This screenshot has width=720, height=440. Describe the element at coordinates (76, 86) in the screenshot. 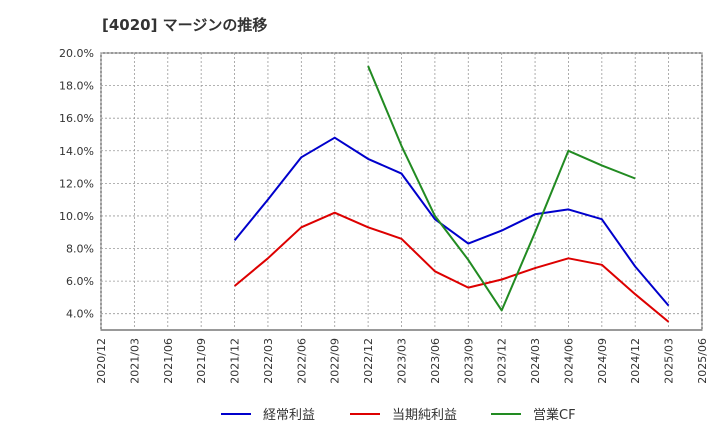

I see `y-tick-label: 18.0%` at that location.